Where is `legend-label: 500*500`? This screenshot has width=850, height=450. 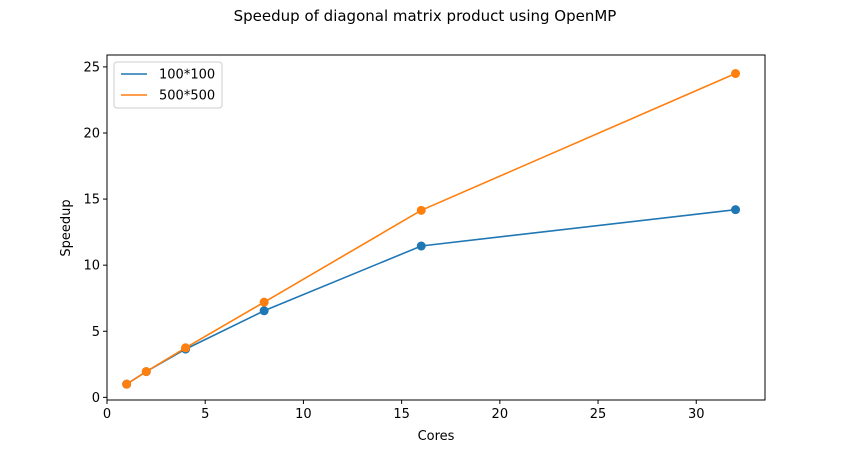
legend-label: 500*500 is located at coordinates (187, 96).